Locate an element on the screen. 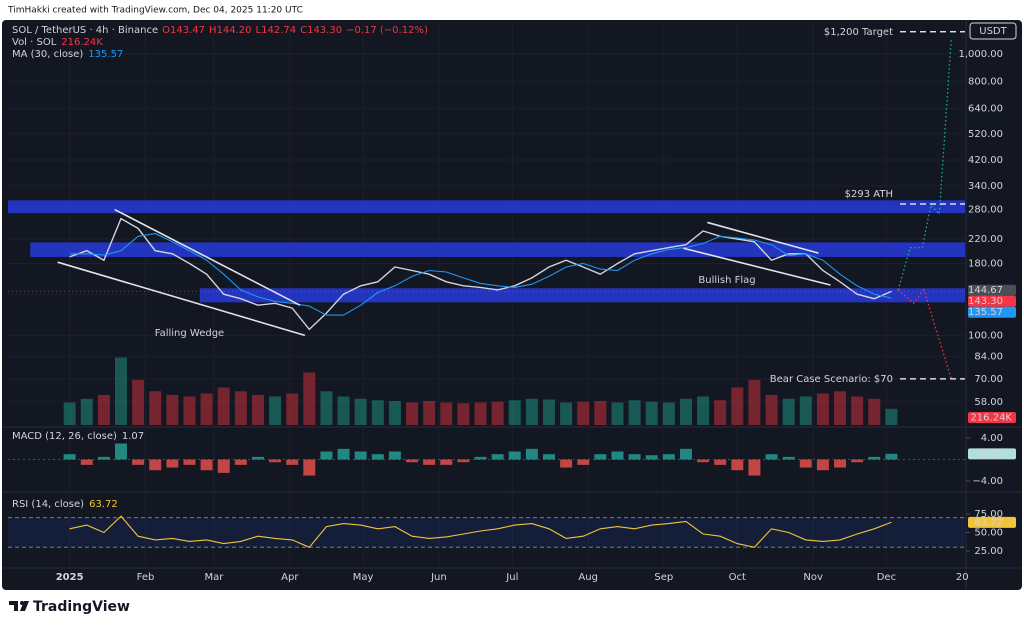 The width and height of the screenshot is (1024, 628). legend-item: L142.74 is located at coordinates (276, 30).